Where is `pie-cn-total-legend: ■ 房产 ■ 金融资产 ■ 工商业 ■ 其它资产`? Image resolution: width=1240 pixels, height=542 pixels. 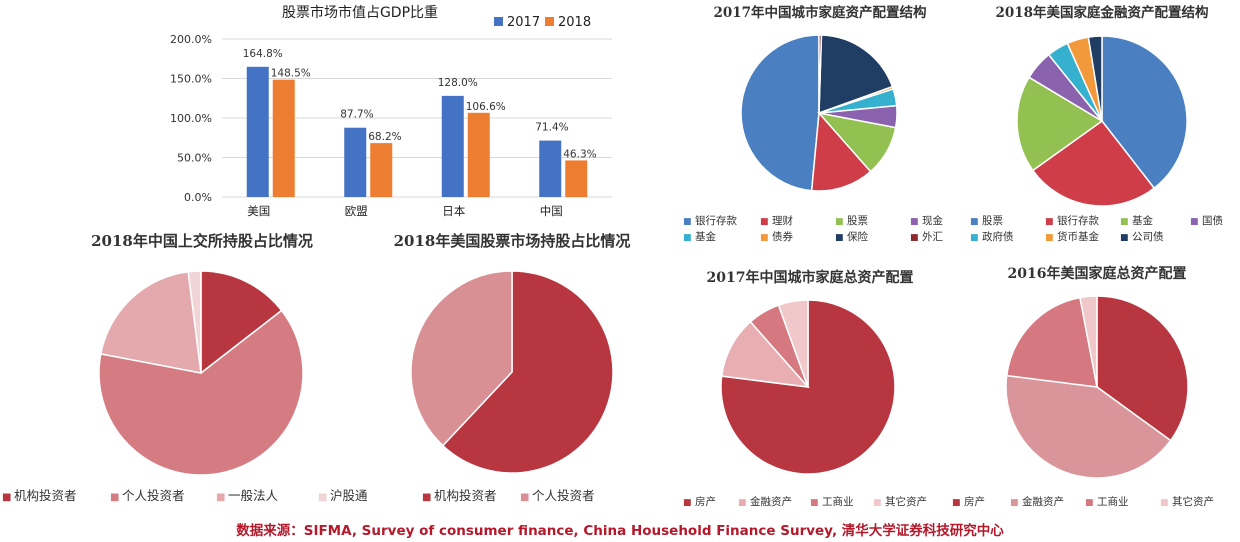 pie-cn-total-legend: ■ 房产 ■ 金融资产 ■ 工商业 ■ 其它资产 is located at coordinates (805, 501).